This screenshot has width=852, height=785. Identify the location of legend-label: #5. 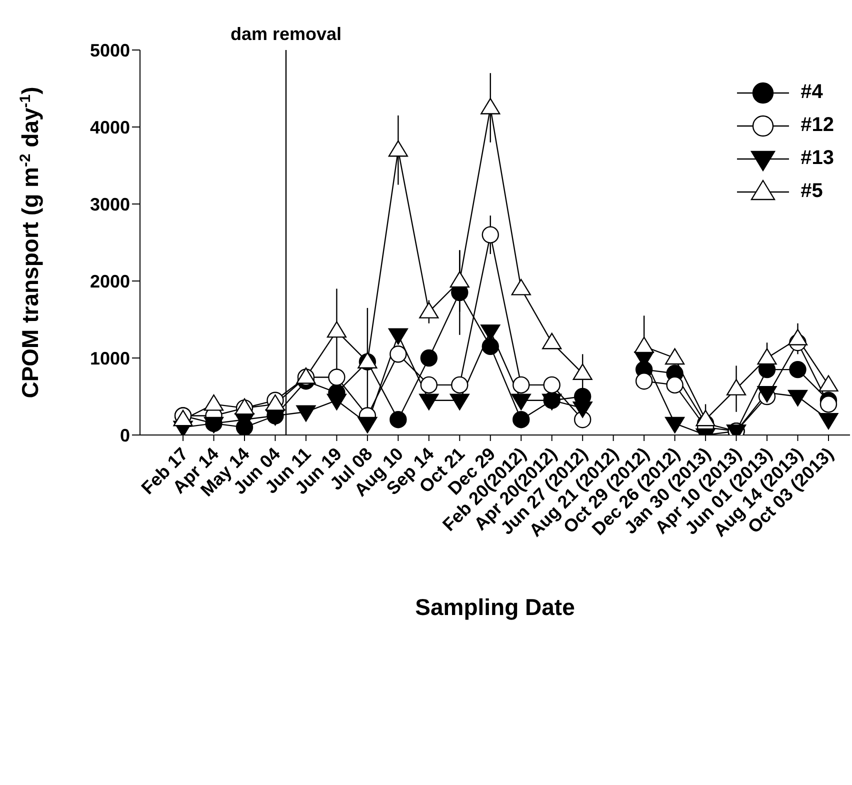
(811, 191).